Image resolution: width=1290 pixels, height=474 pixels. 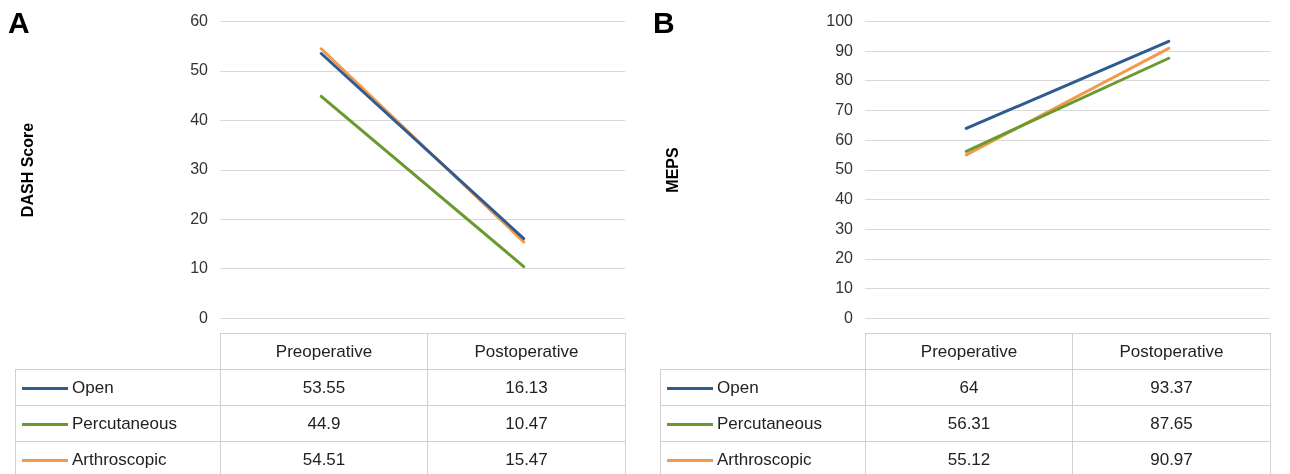 What do you see at coordinates (1171, 457) in the screenshot?
I see `data-label: 90.97` at bounding box center [1171, 457].